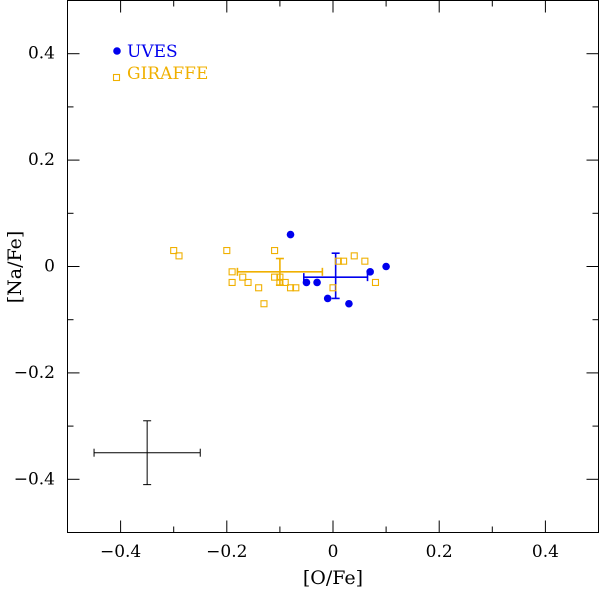 Image resolution: width=600 pixels, height=593 pixels. Describe the element at coordinates (167, 74) in the screenshot. I see `legend-giraffe-label: GIRAFFE` at that location.